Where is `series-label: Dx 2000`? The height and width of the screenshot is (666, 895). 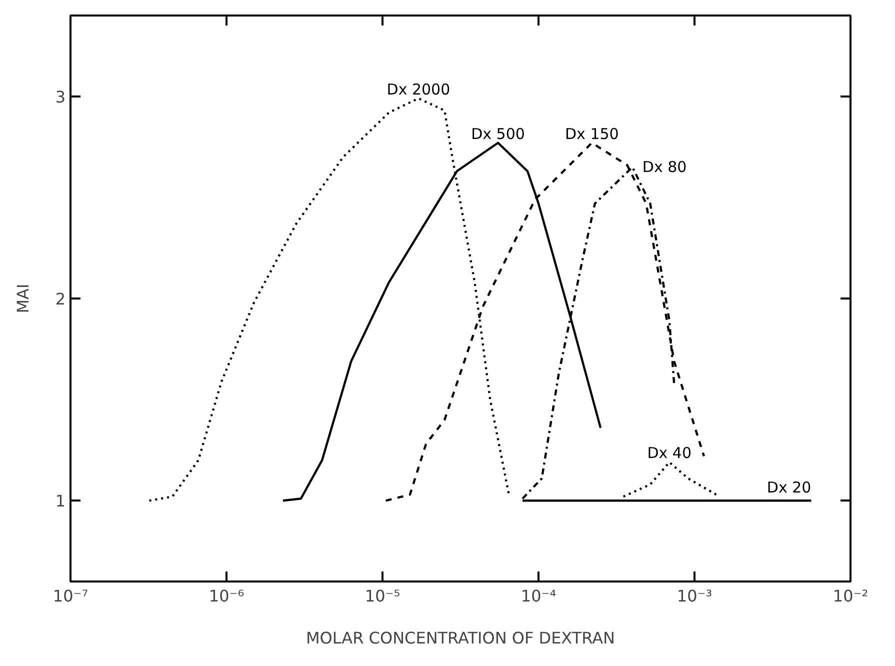 series-label: Dx 2000 is located at coordinates (418, 89).